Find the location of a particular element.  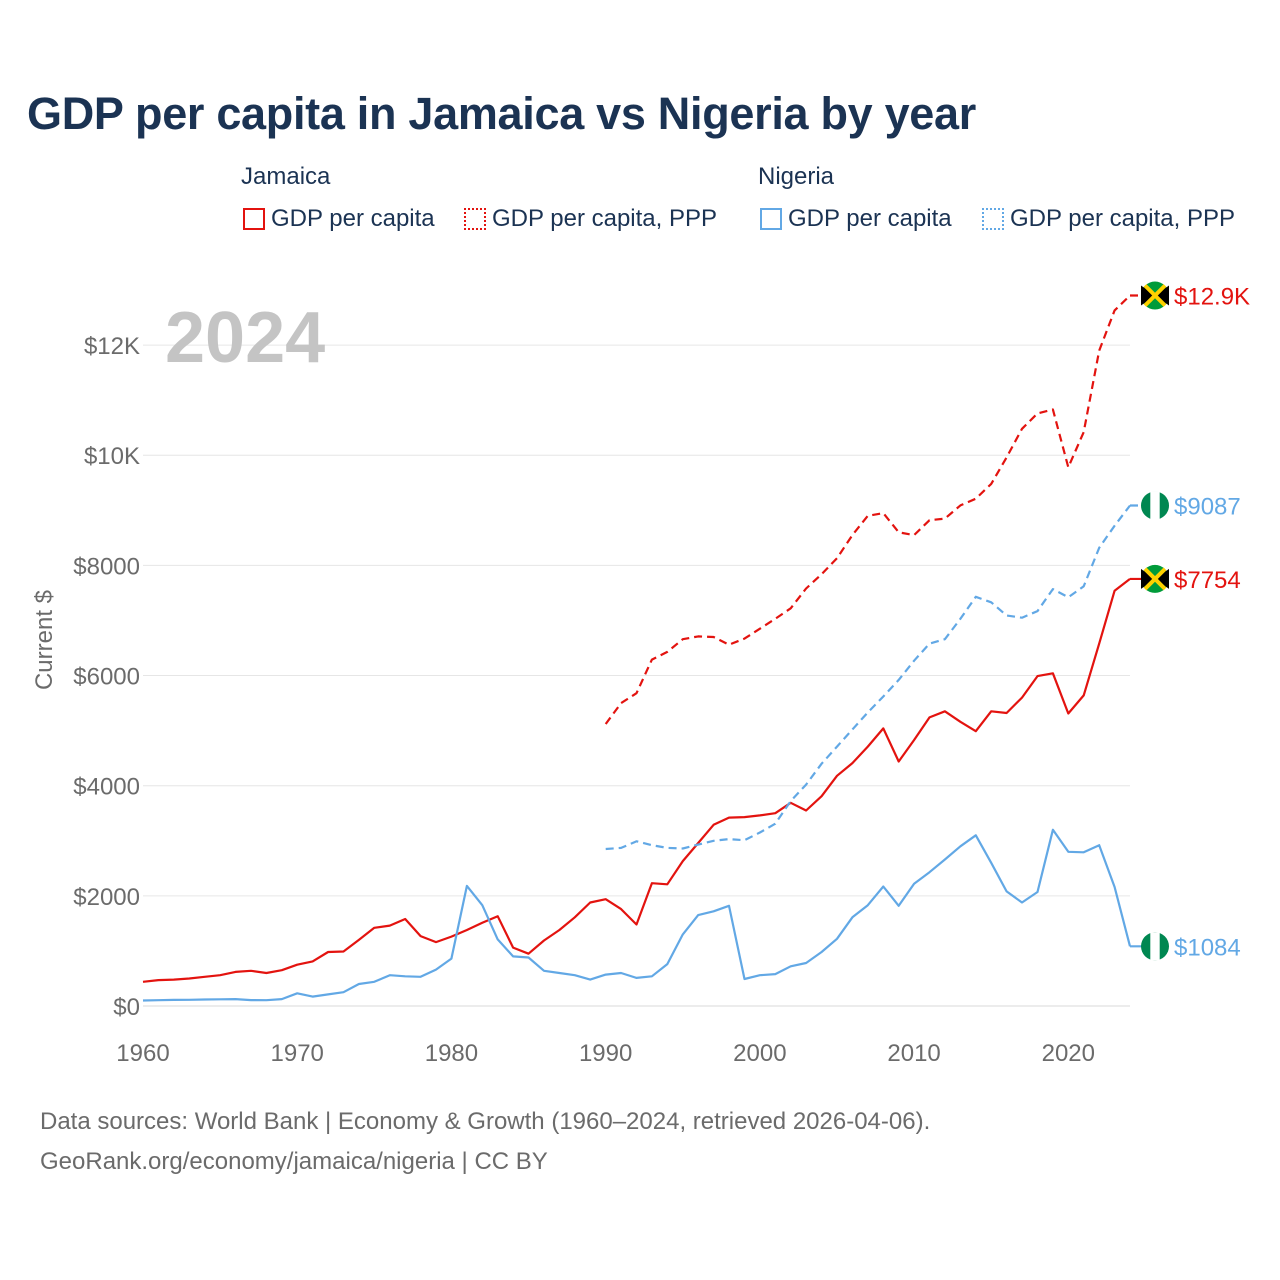

legend-title-jamaica: Jamaica is located at coordinates (286, 176).